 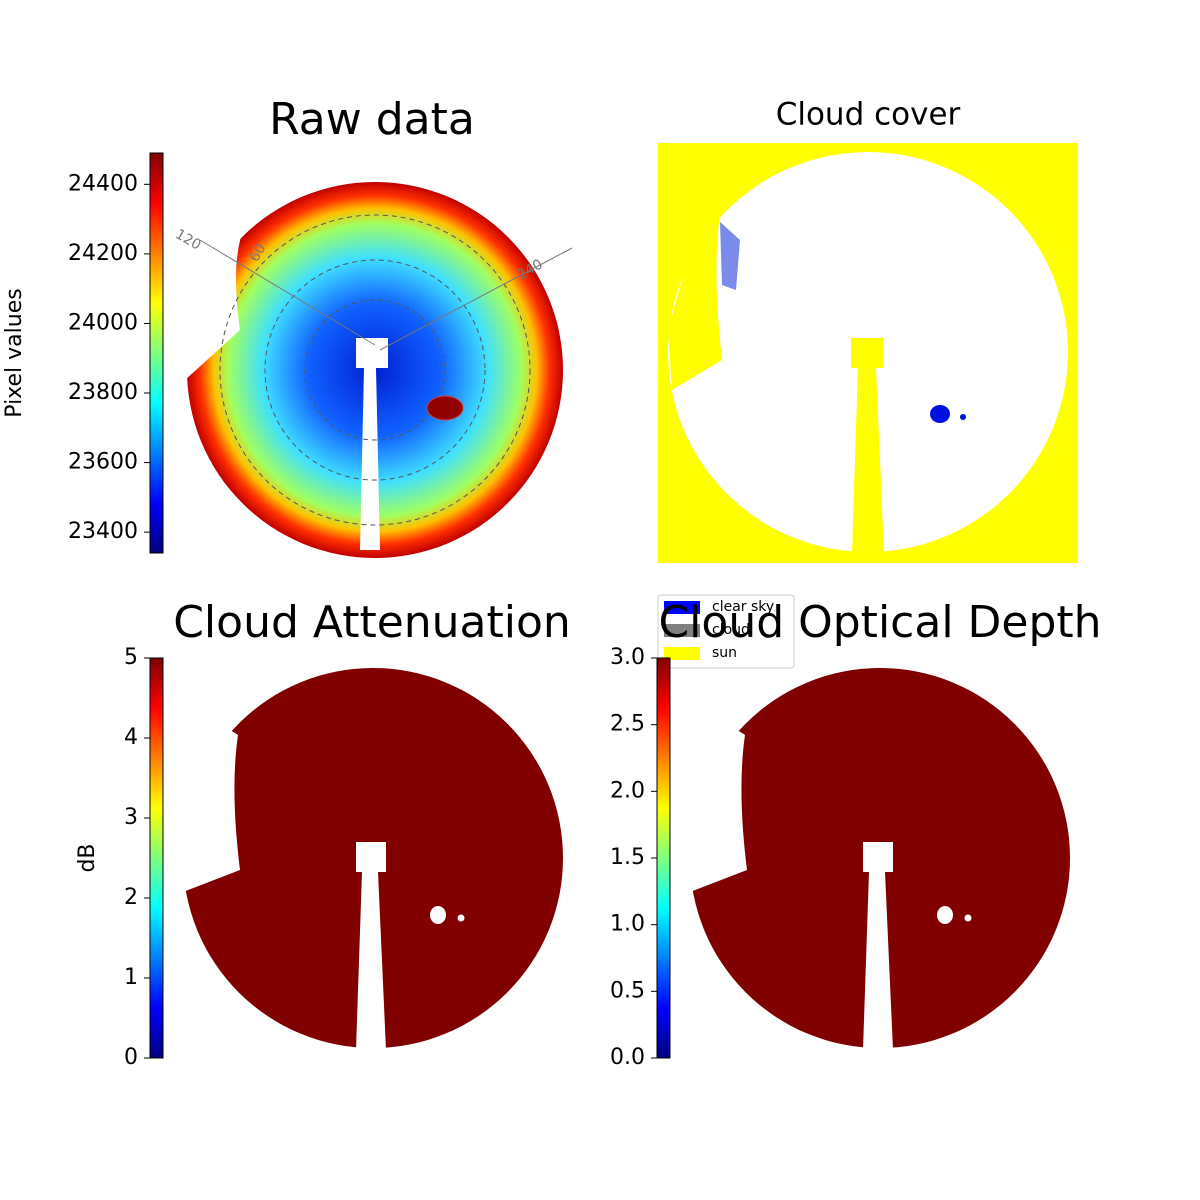 What do you see at coordinates (103, 322) in the screenshot?
I see `colorbar-tick-label: 24000` at bounding box center [103, 322].